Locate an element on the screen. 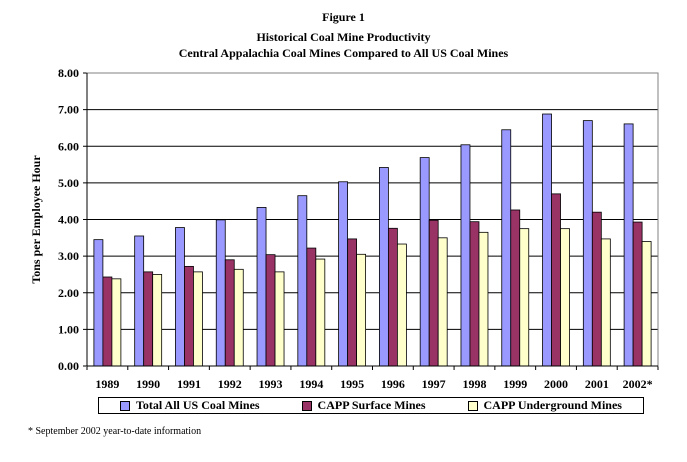 Image resolution: width=687 pixels, height=462 pixels. legend-swatch-surface is located at coordinates (306, 405).